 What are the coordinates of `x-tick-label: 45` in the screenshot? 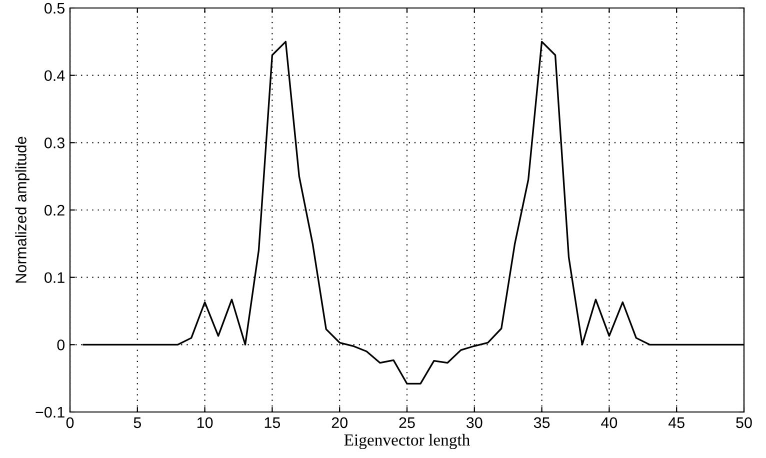 It's located at (676, 422).